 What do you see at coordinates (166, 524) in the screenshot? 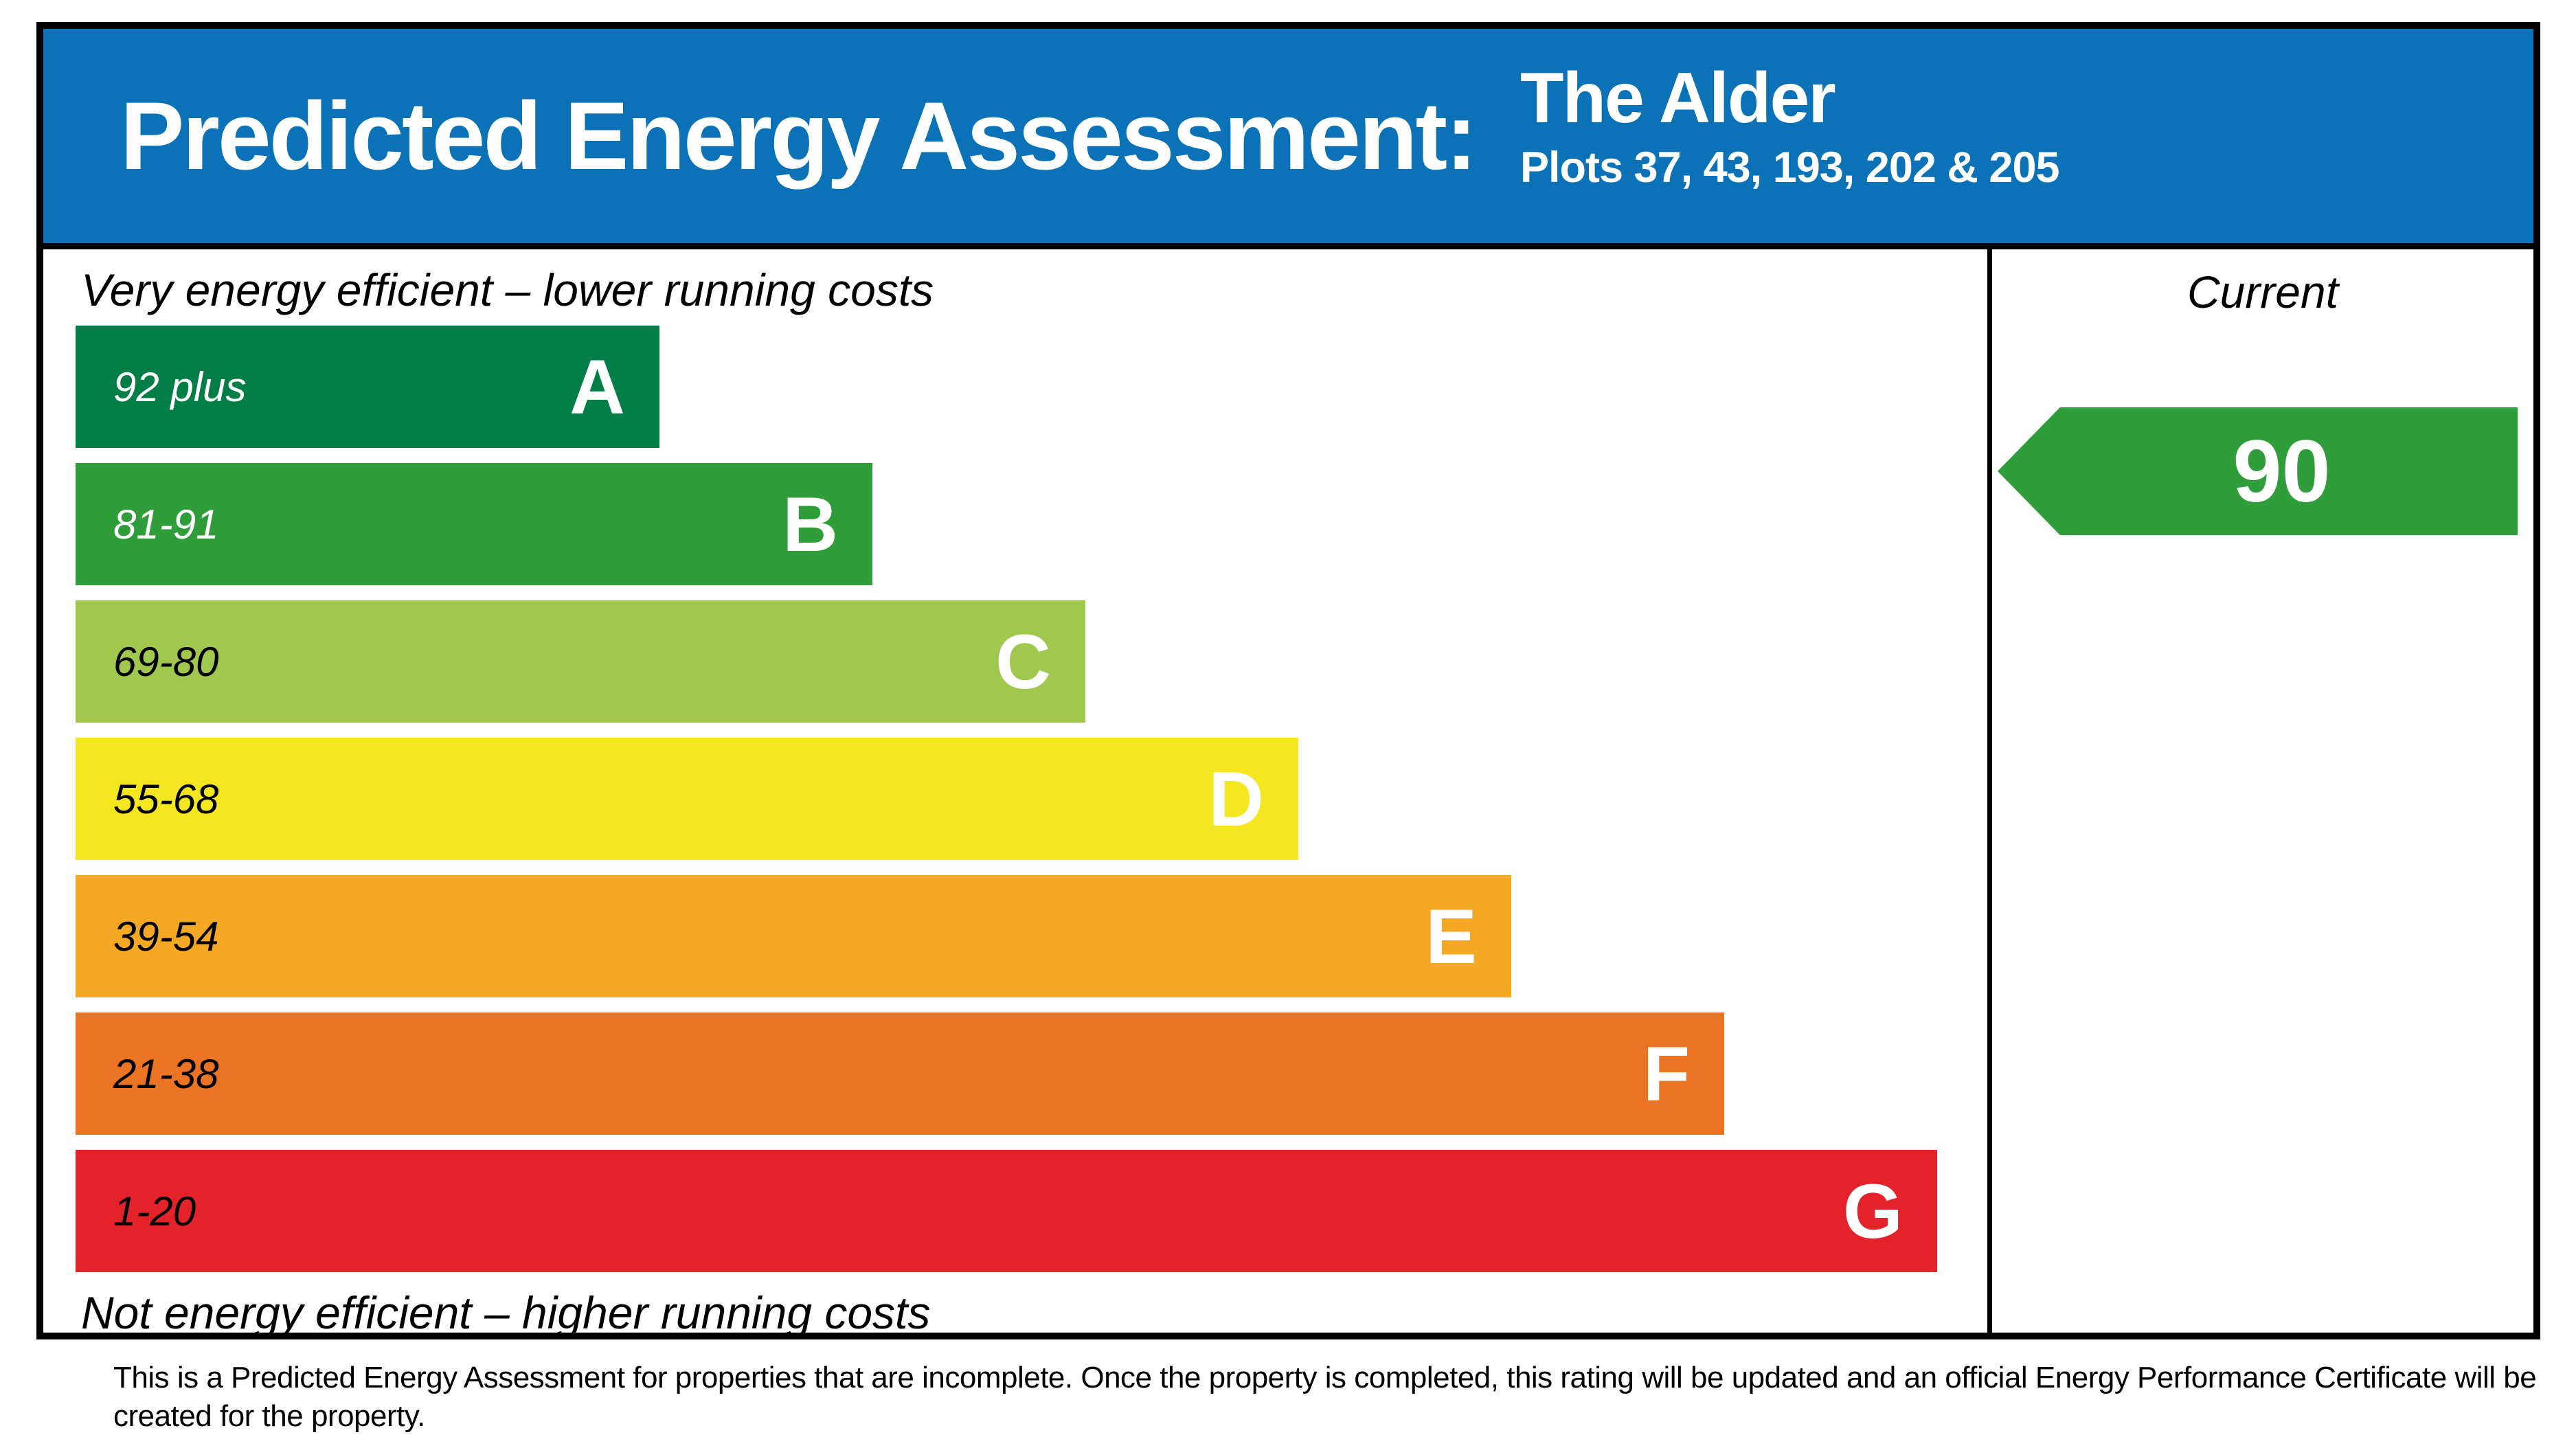
I see `band-range-label: 81-91` at bounding box center [166, 524].